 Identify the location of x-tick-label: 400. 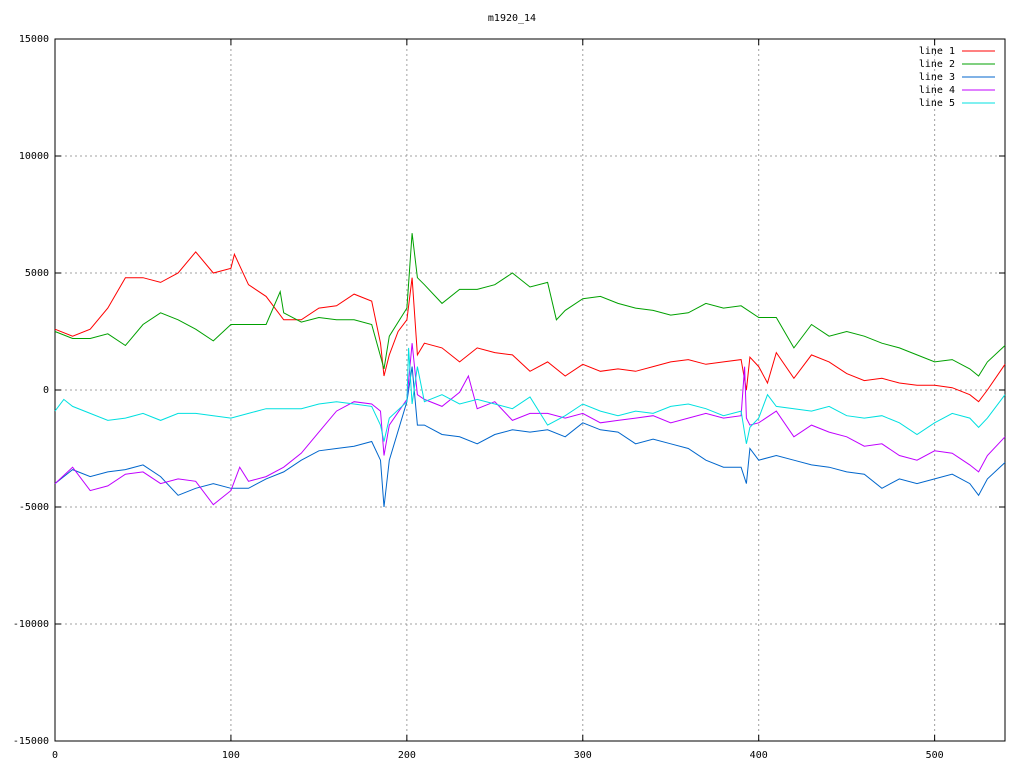
(759, 755).